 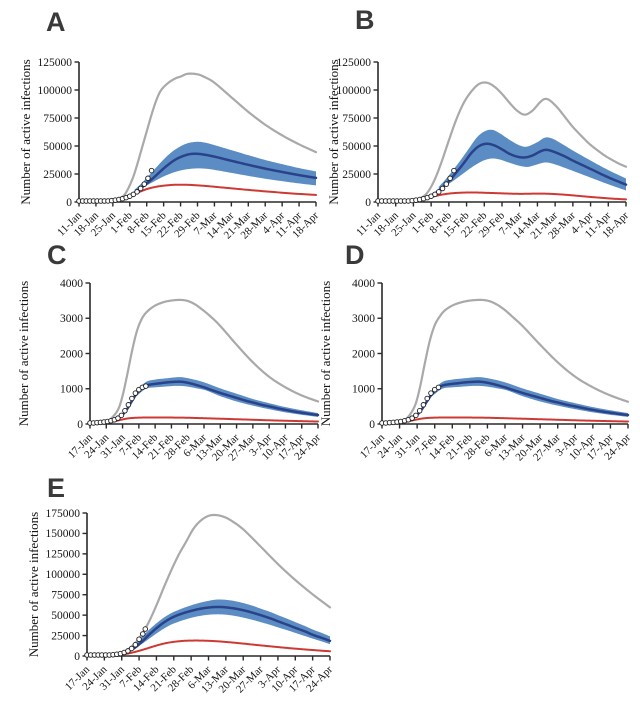 What do you see at coordinates (63, 534) in the screenshot?
I see `y-tick-label: 150000` at bounding box center [63, 534].